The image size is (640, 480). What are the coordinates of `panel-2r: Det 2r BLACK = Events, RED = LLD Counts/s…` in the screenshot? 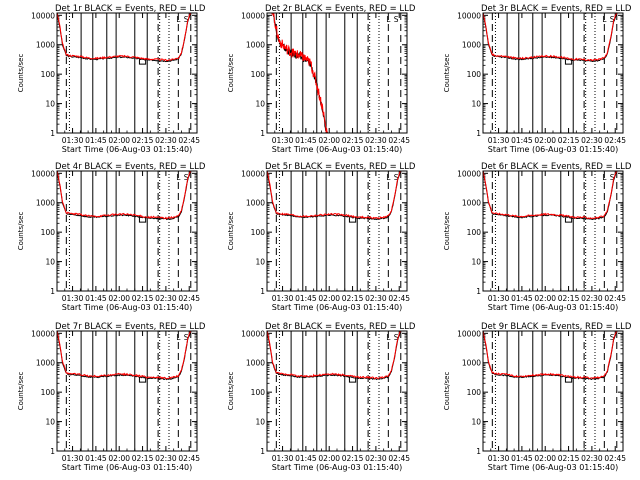 It's located at (321, 79).